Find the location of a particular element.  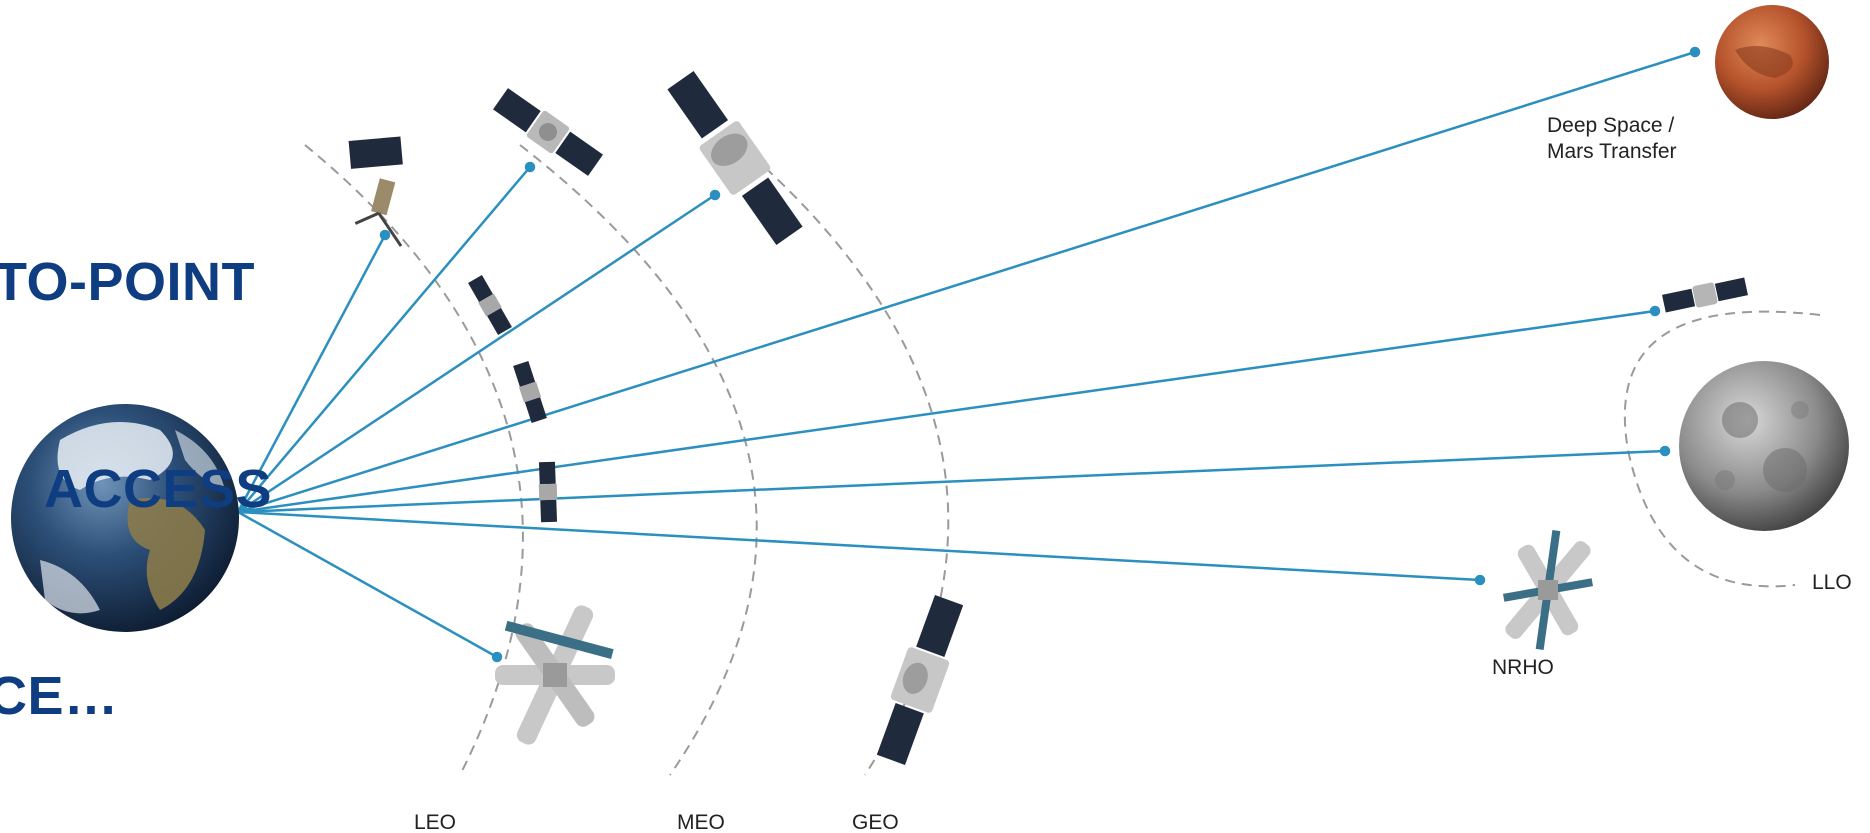

earth-icon is located at coordinates (125, 518).